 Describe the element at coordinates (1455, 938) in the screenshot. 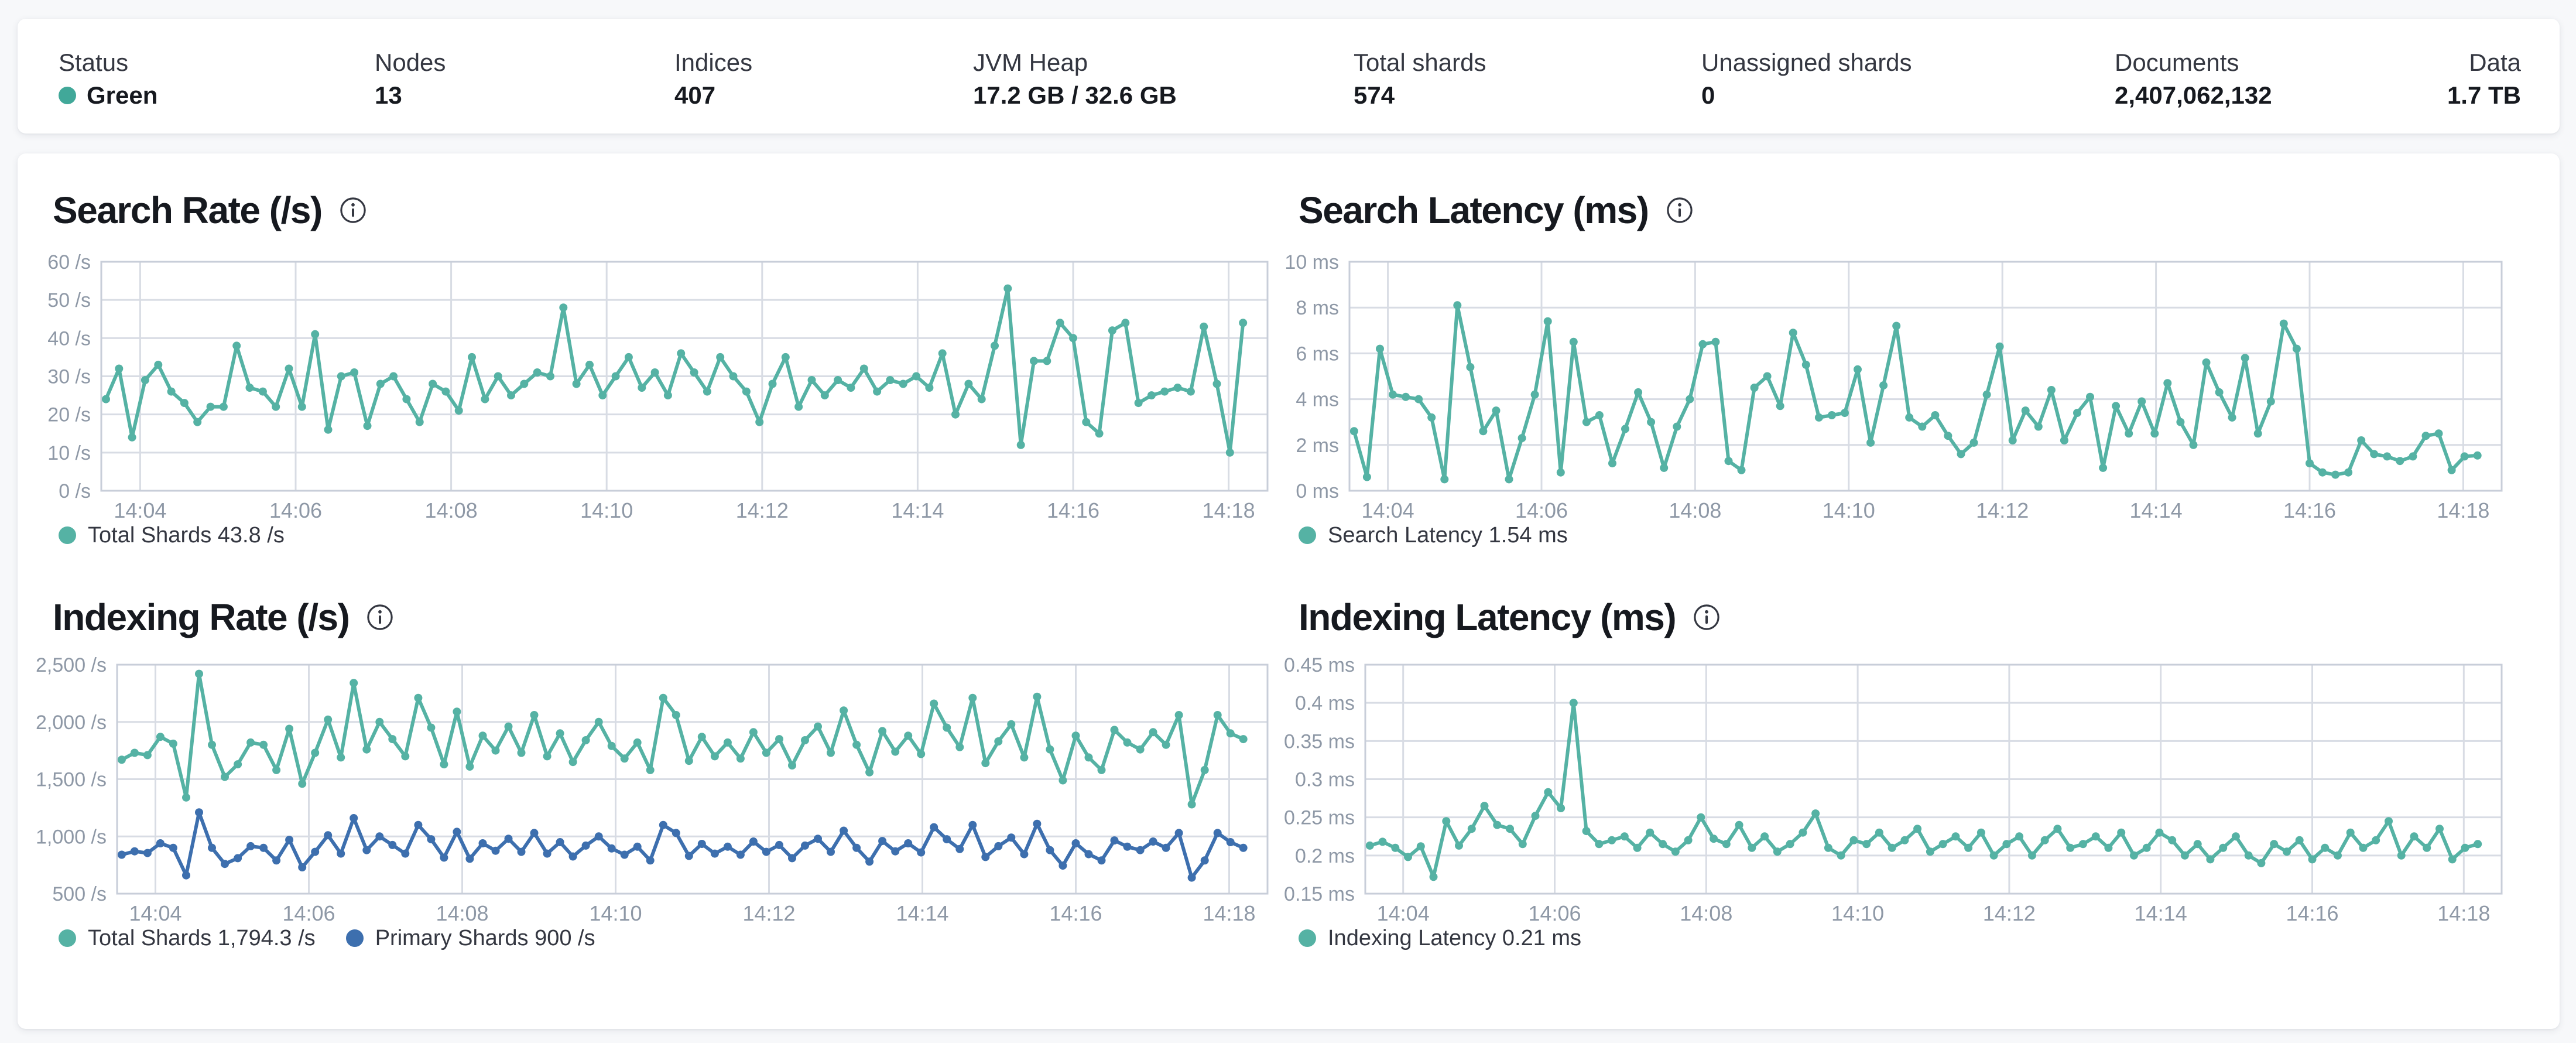

I see `legend-label: Indexing Latency 0.21 ms` at that location.